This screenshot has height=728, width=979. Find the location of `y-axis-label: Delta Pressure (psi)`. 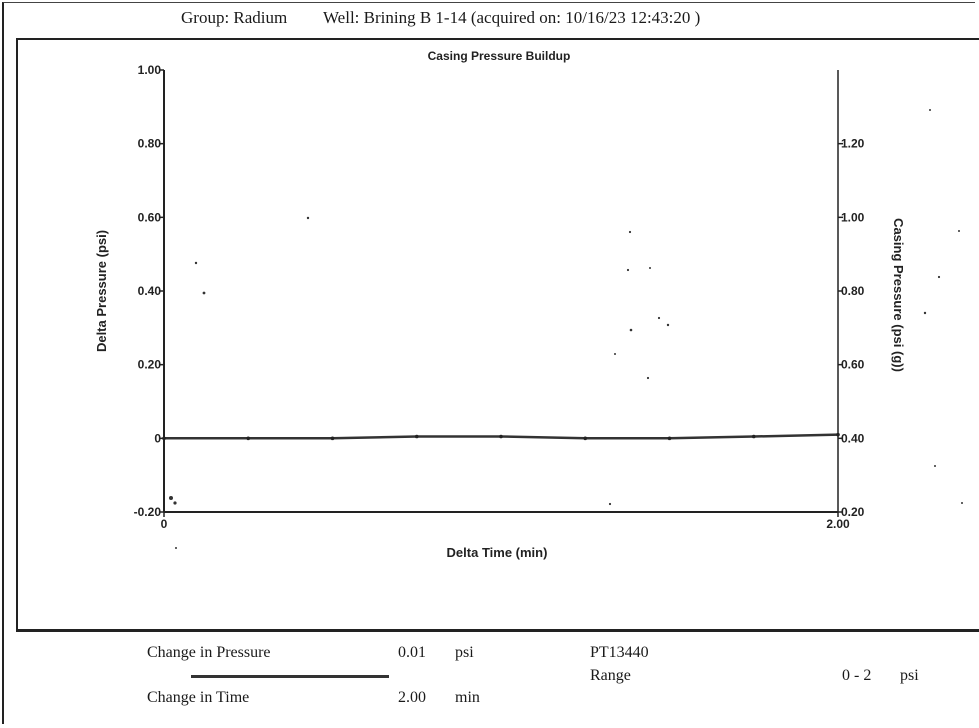

y-axis-label: Delta Pressure (psi) is located at coordinates (101, 291).